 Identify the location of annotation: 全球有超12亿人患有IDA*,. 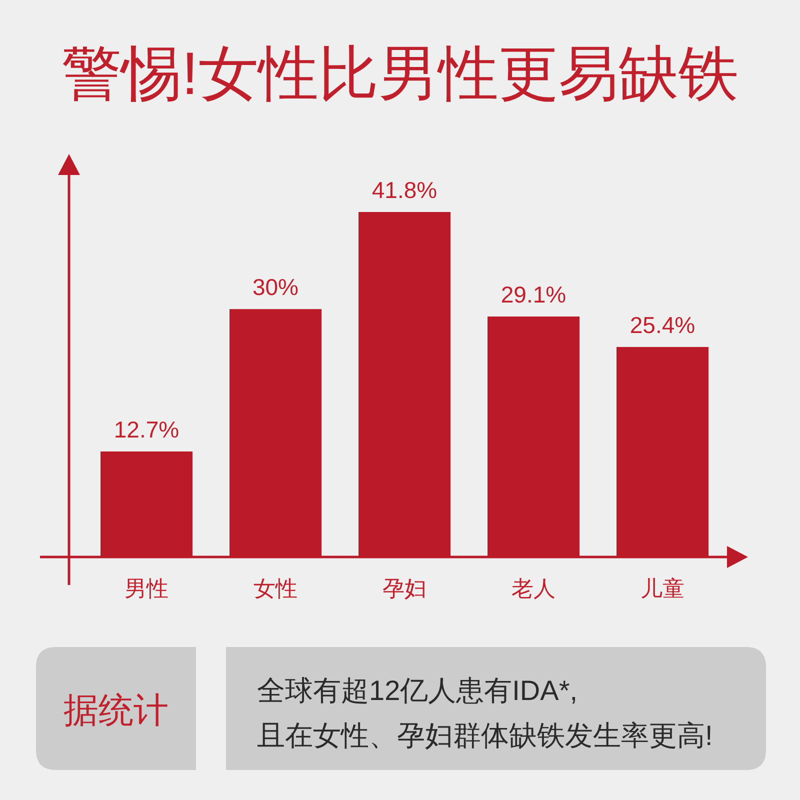
(417, 690).